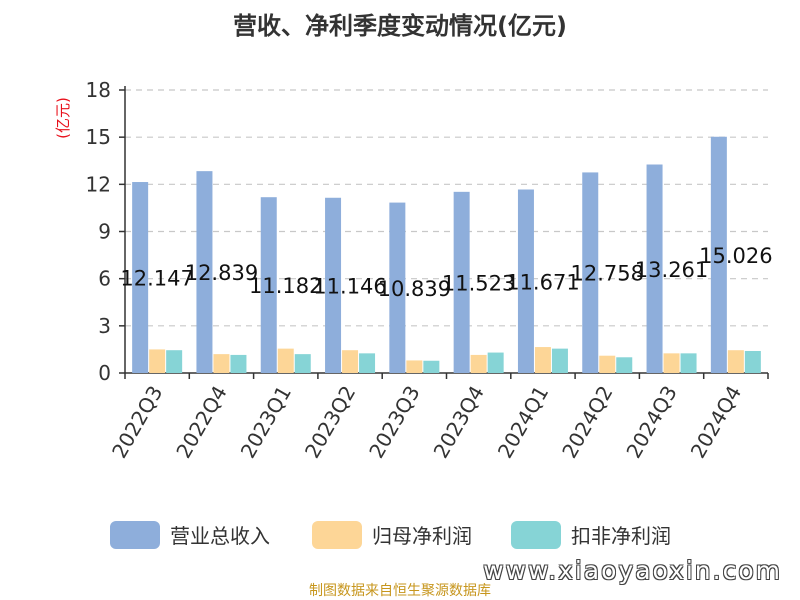 This screenshot has height=600, width=800. What do you see at coordinates (394, 422) in the screenshot?
I see `x-tick-label: 2023Q3` at bounding box center [394, 422].